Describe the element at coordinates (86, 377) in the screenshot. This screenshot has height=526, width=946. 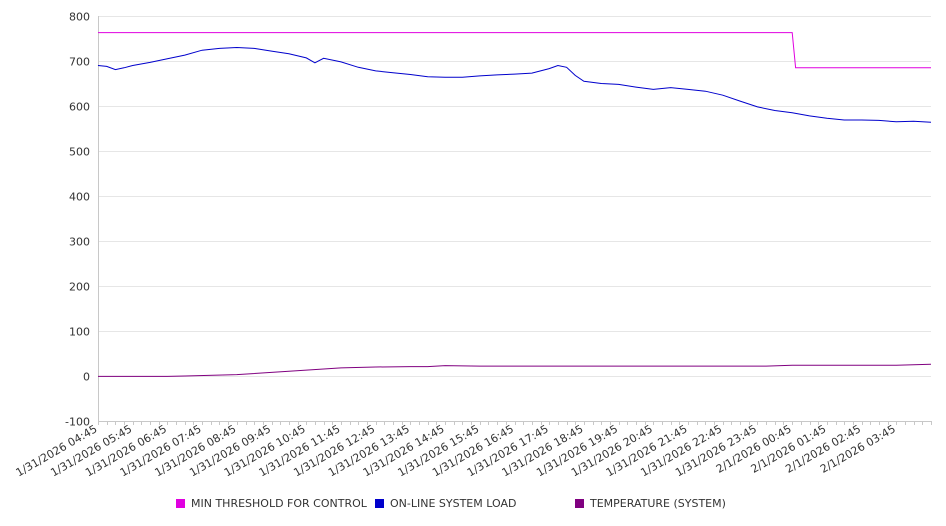
I see `y-tick-label: 0` at that location.